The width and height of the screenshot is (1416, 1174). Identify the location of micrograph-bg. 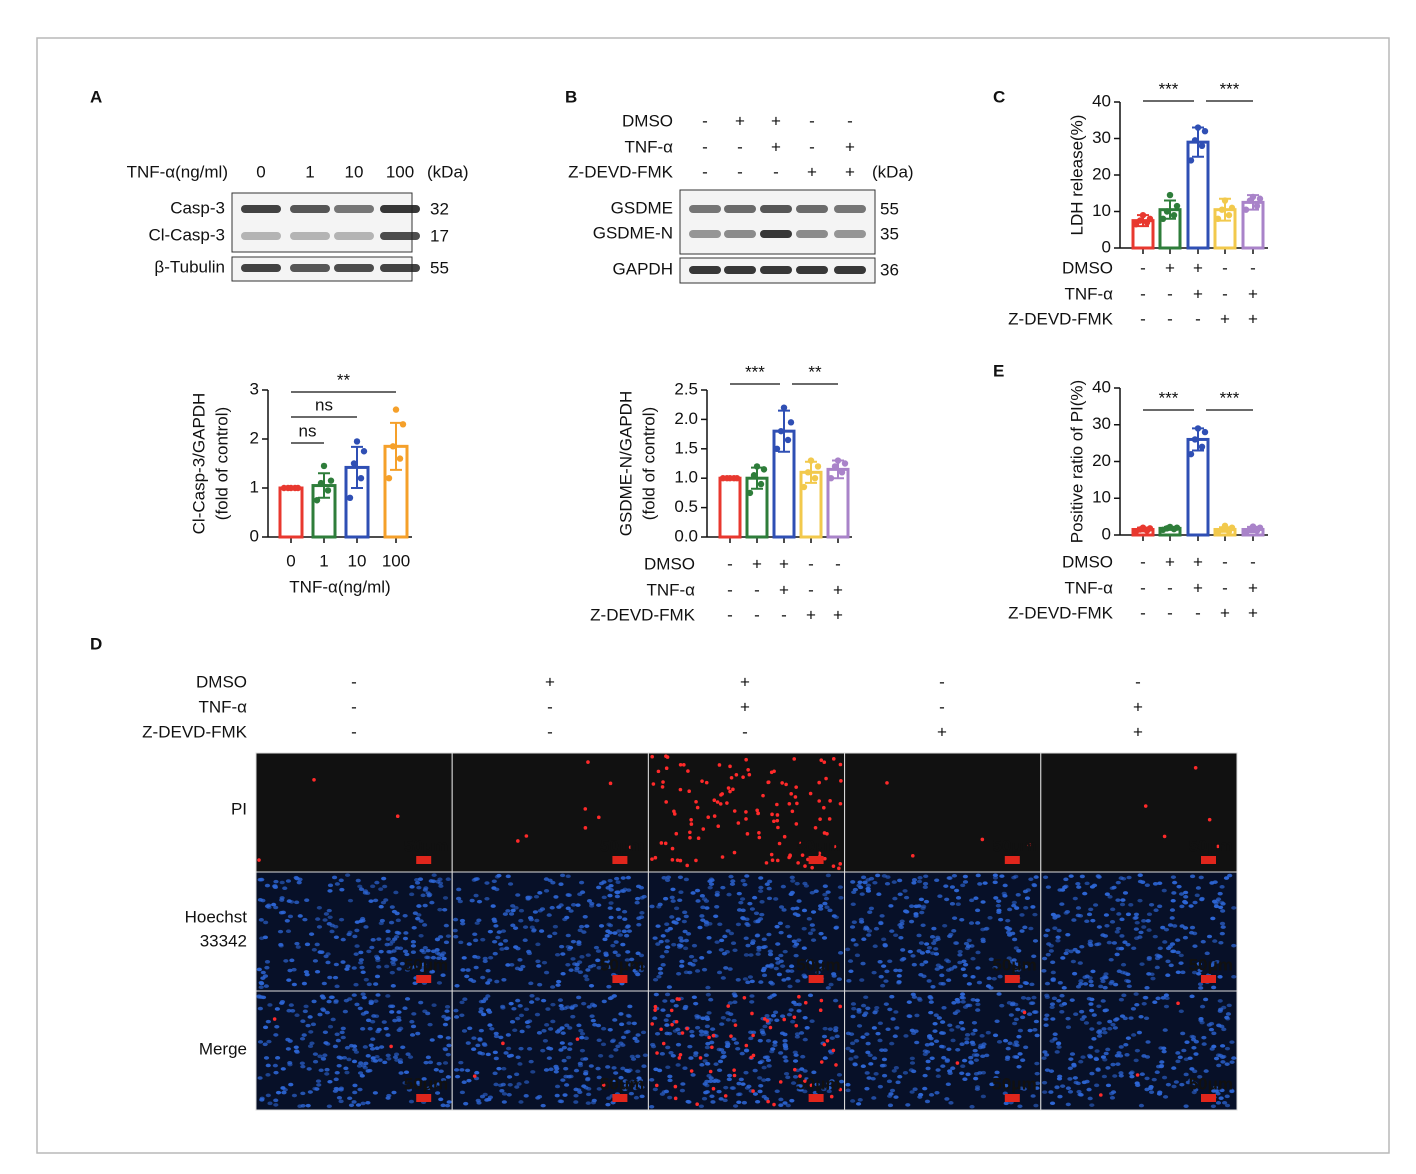
(550, 812).